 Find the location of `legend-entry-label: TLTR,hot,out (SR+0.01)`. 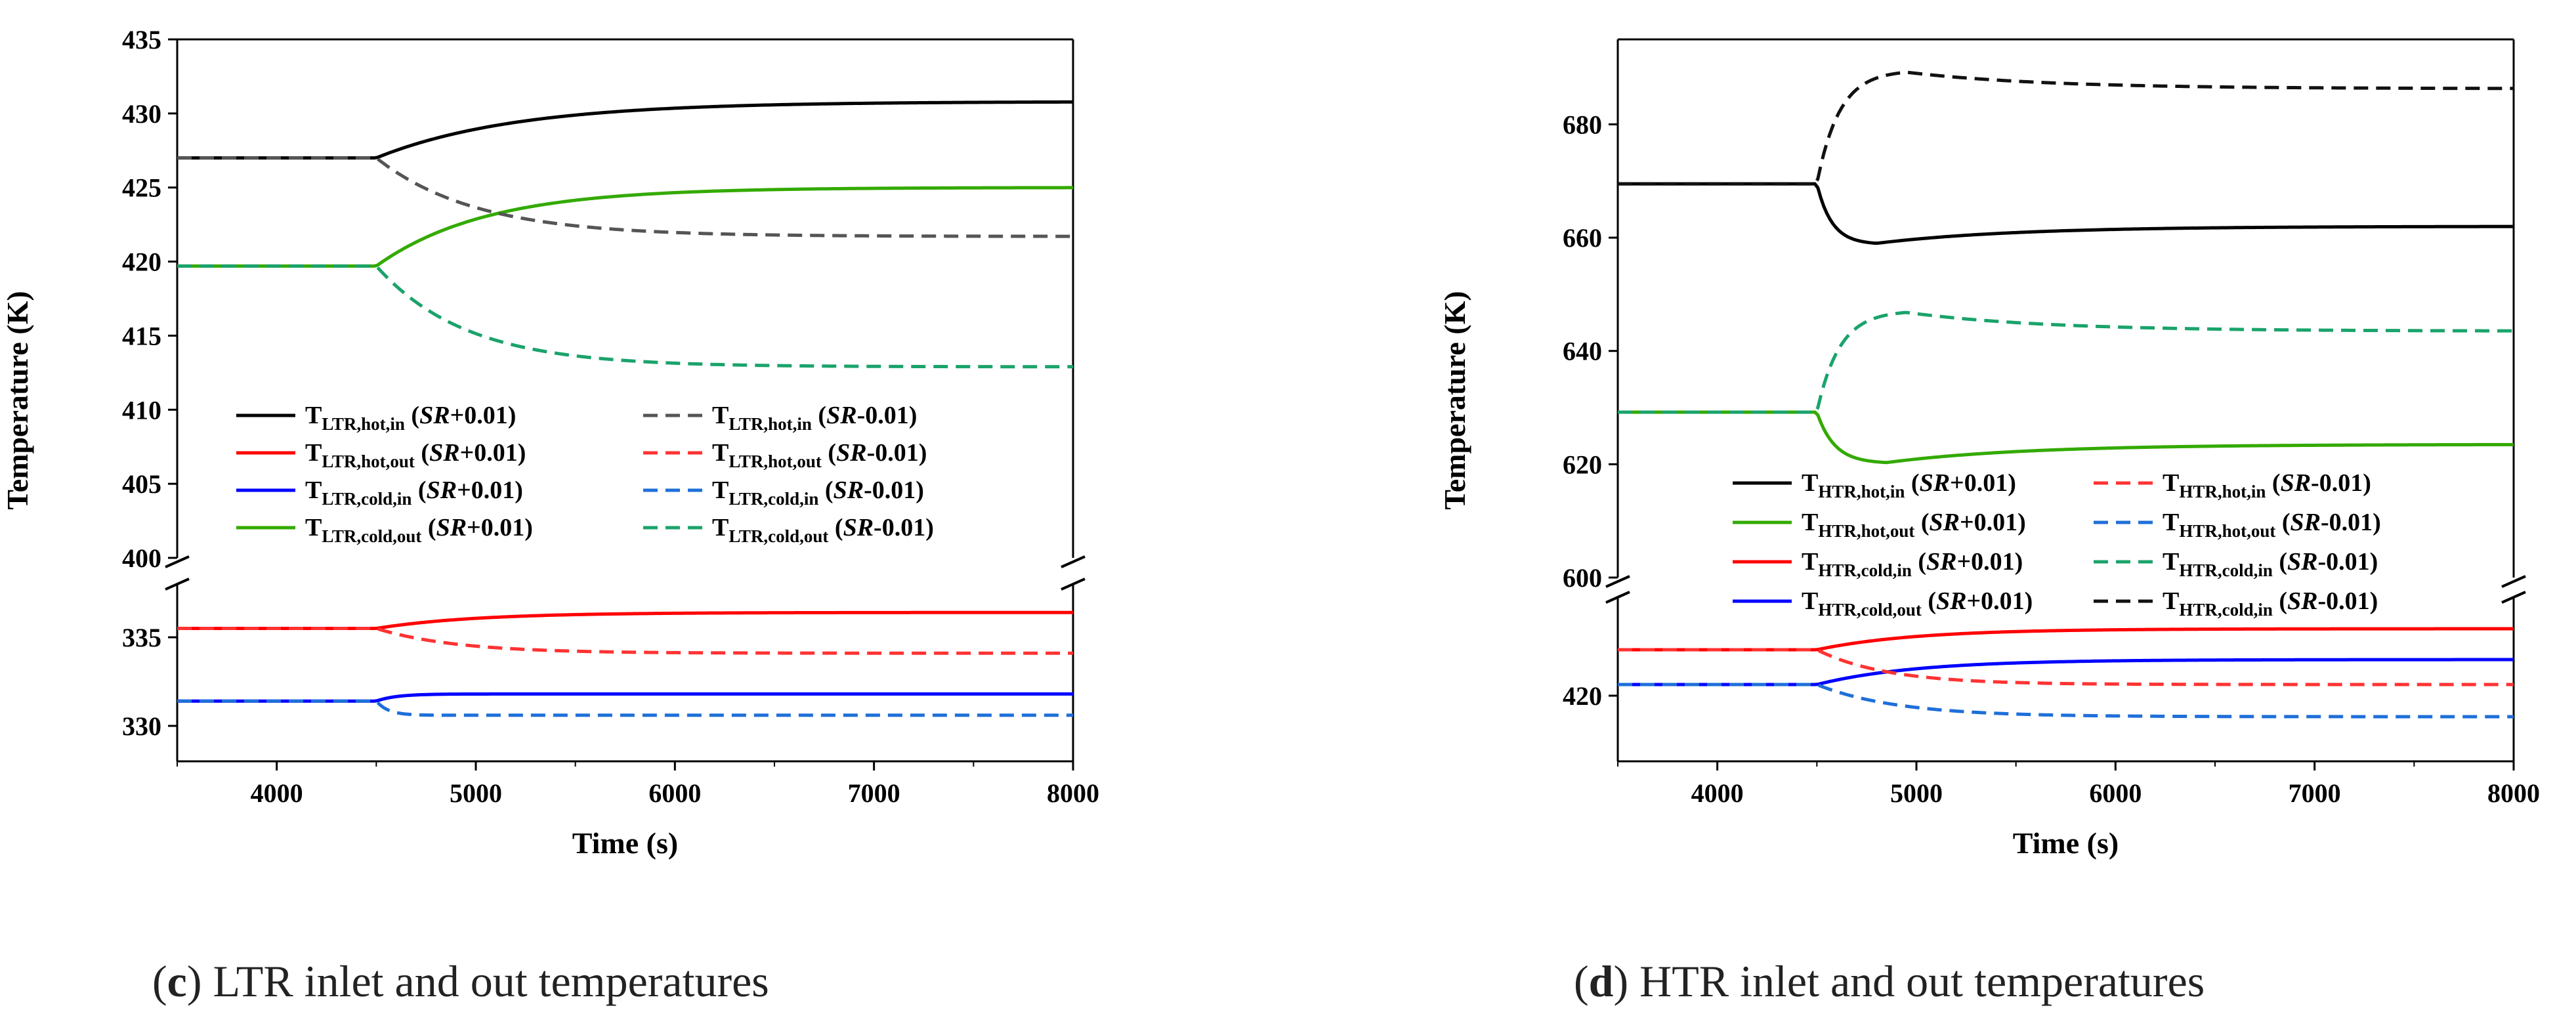

legend-entry-label: TLTR,hot,out (SR+0.01) is located at coordinates (415, 455).